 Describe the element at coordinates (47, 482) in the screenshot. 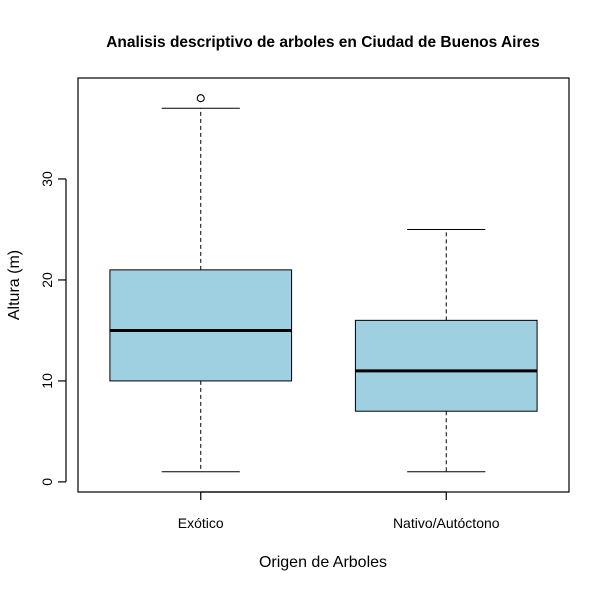

I see `y-tick-label: 0` at that location.